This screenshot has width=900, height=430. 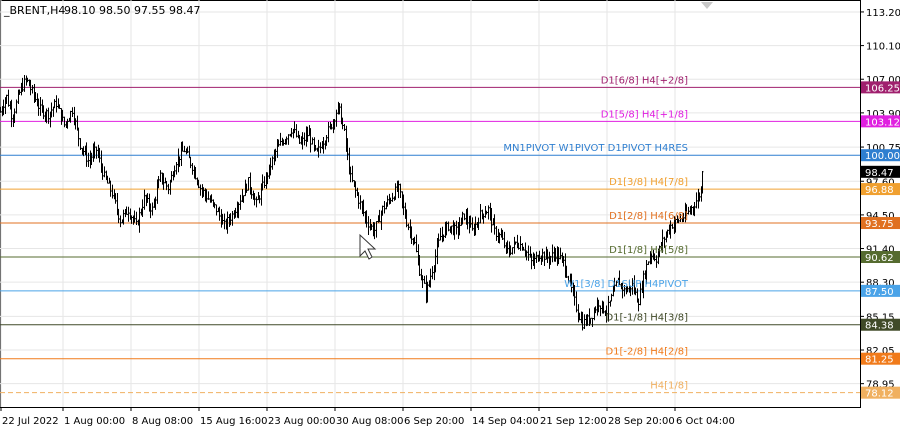 I want to click on time-tick-label: 8 Aug 08:00, so click(x=162, y=421).